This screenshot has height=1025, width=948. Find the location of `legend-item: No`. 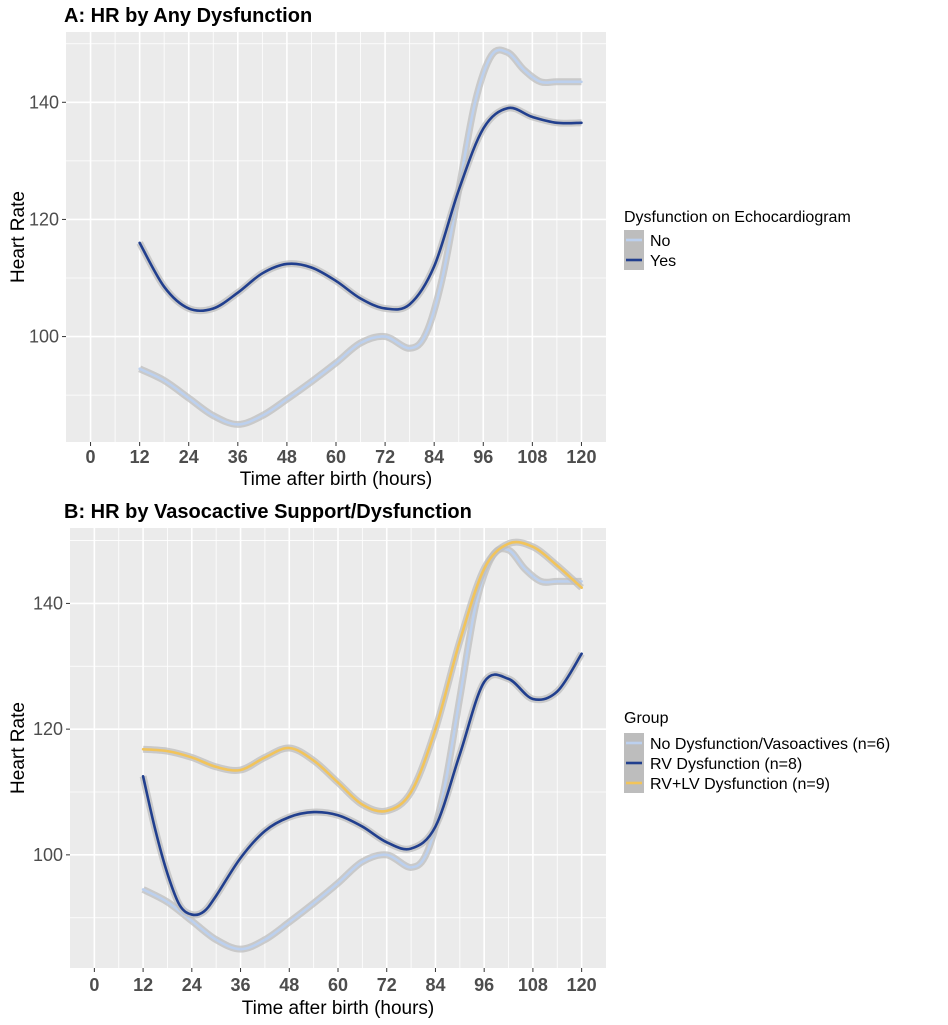

legend-item: No is located at coordinates (647, 240).